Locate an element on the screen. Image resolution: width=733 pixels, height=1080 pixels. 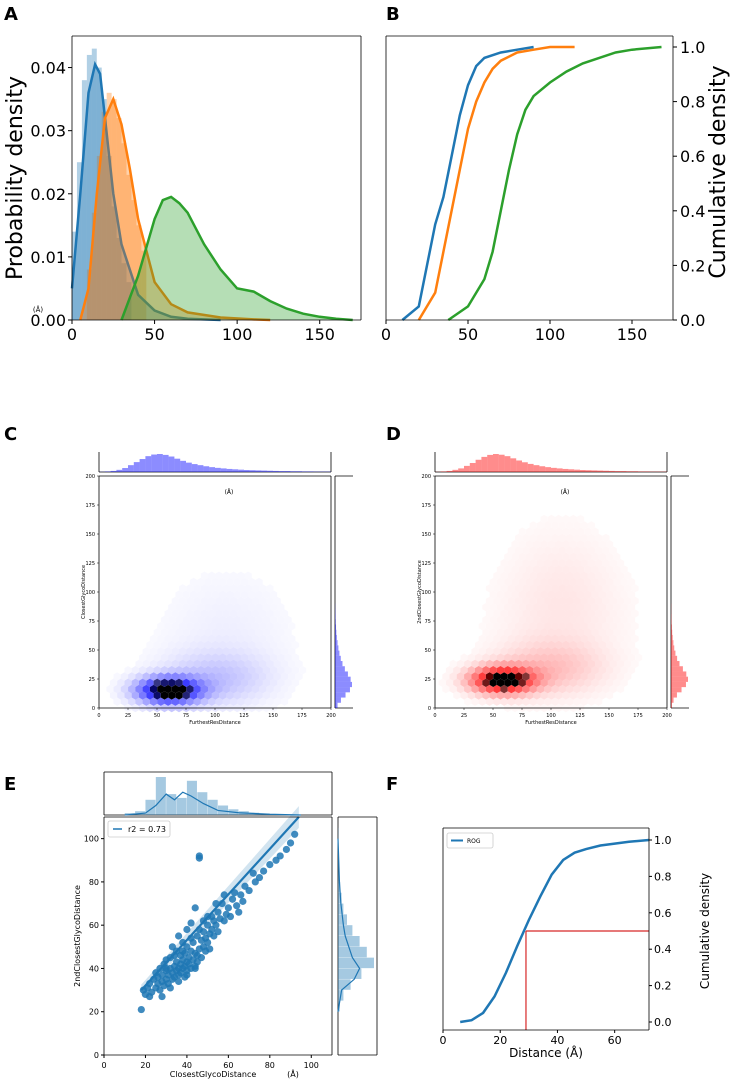
panel-label-f: F is located at coordinates (392, 784).